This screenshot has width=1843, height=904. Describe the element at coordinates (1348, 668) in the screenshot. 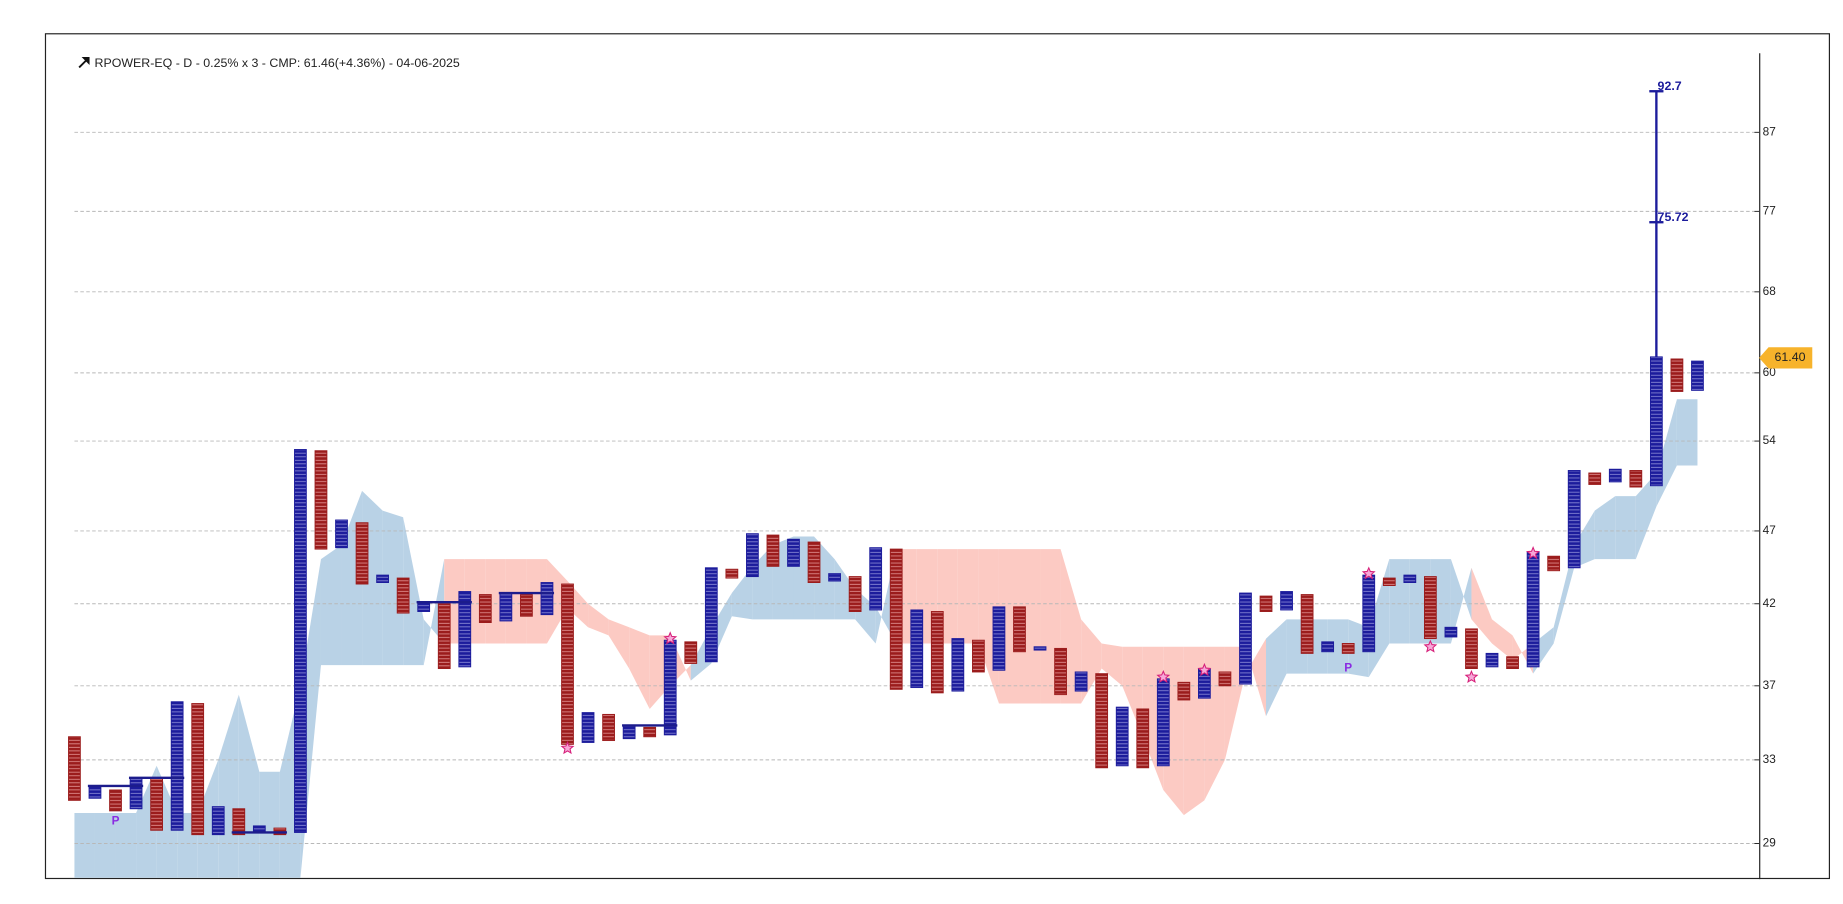

I see `pattern-marker: P` at that location.